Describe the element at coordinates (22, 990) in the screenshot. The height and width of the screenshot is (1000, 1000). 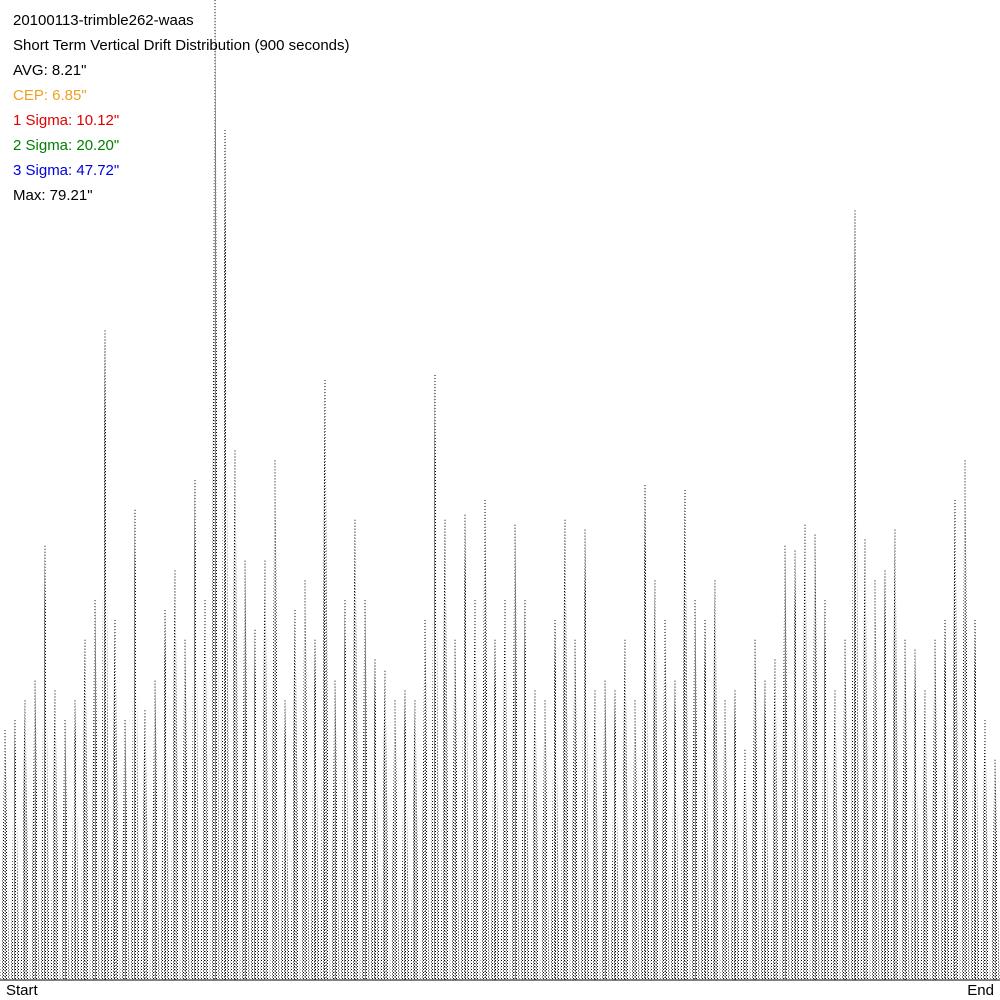
I see `x-start-label: Start` at that location.